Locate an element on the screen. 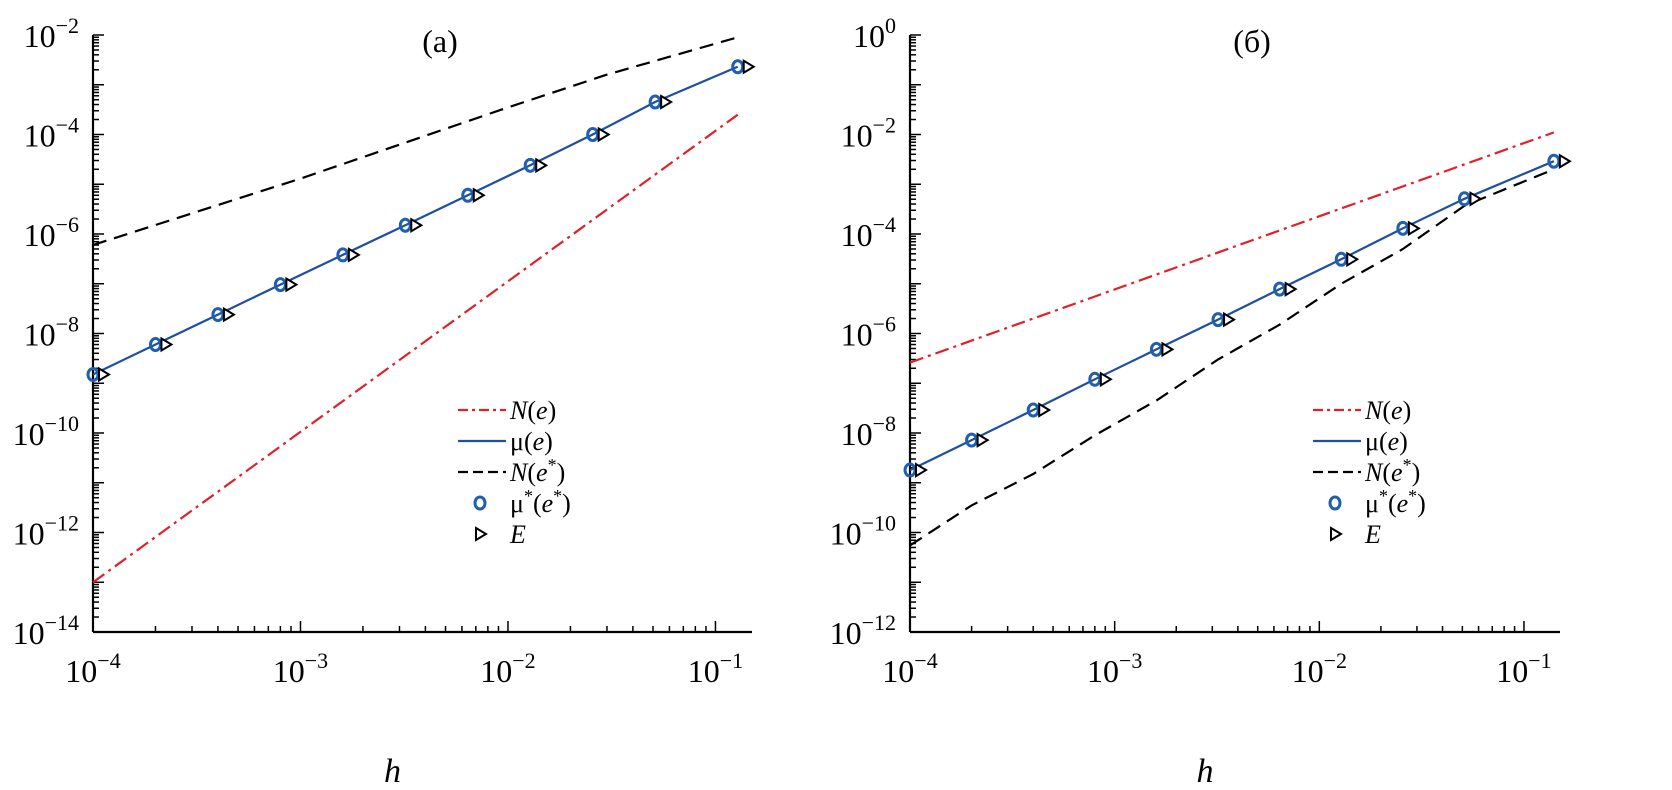  chart-title: (а) is located at coordinates (440, 41).